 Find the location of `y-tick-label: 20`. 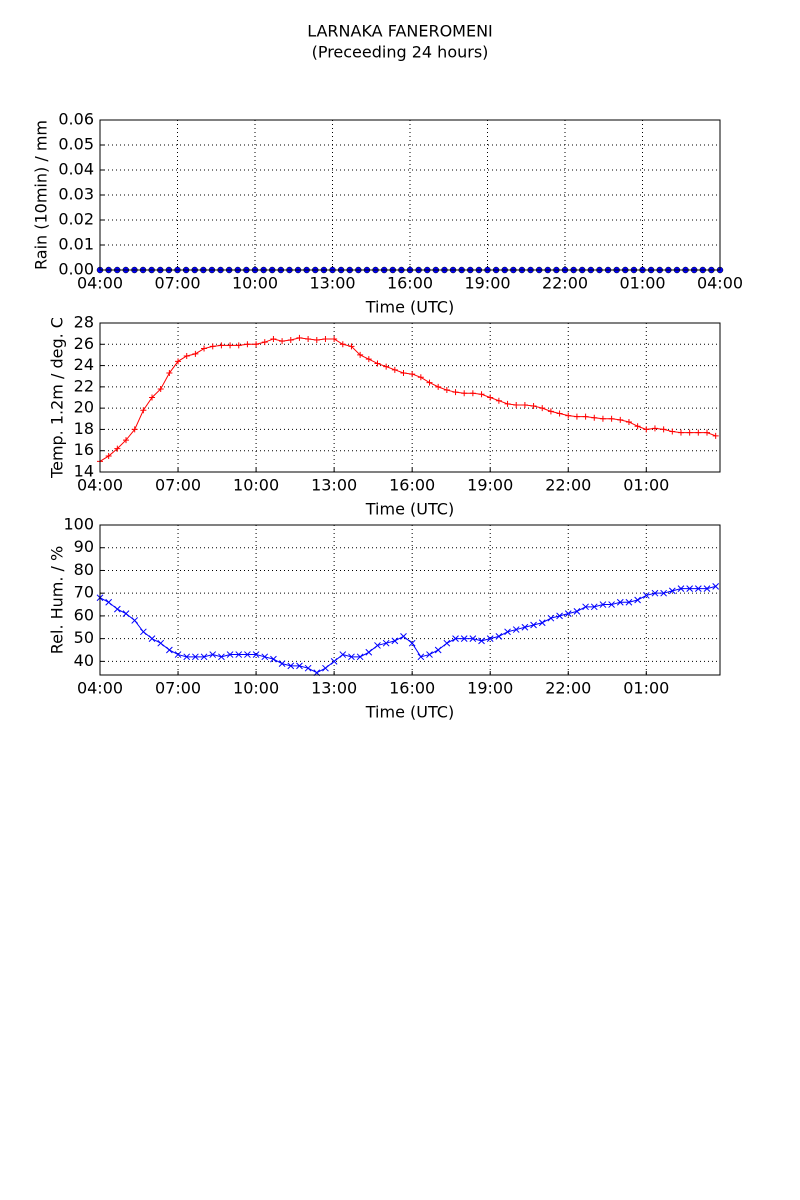

y-tick-label: 20 is located at coordinates (84, 407).